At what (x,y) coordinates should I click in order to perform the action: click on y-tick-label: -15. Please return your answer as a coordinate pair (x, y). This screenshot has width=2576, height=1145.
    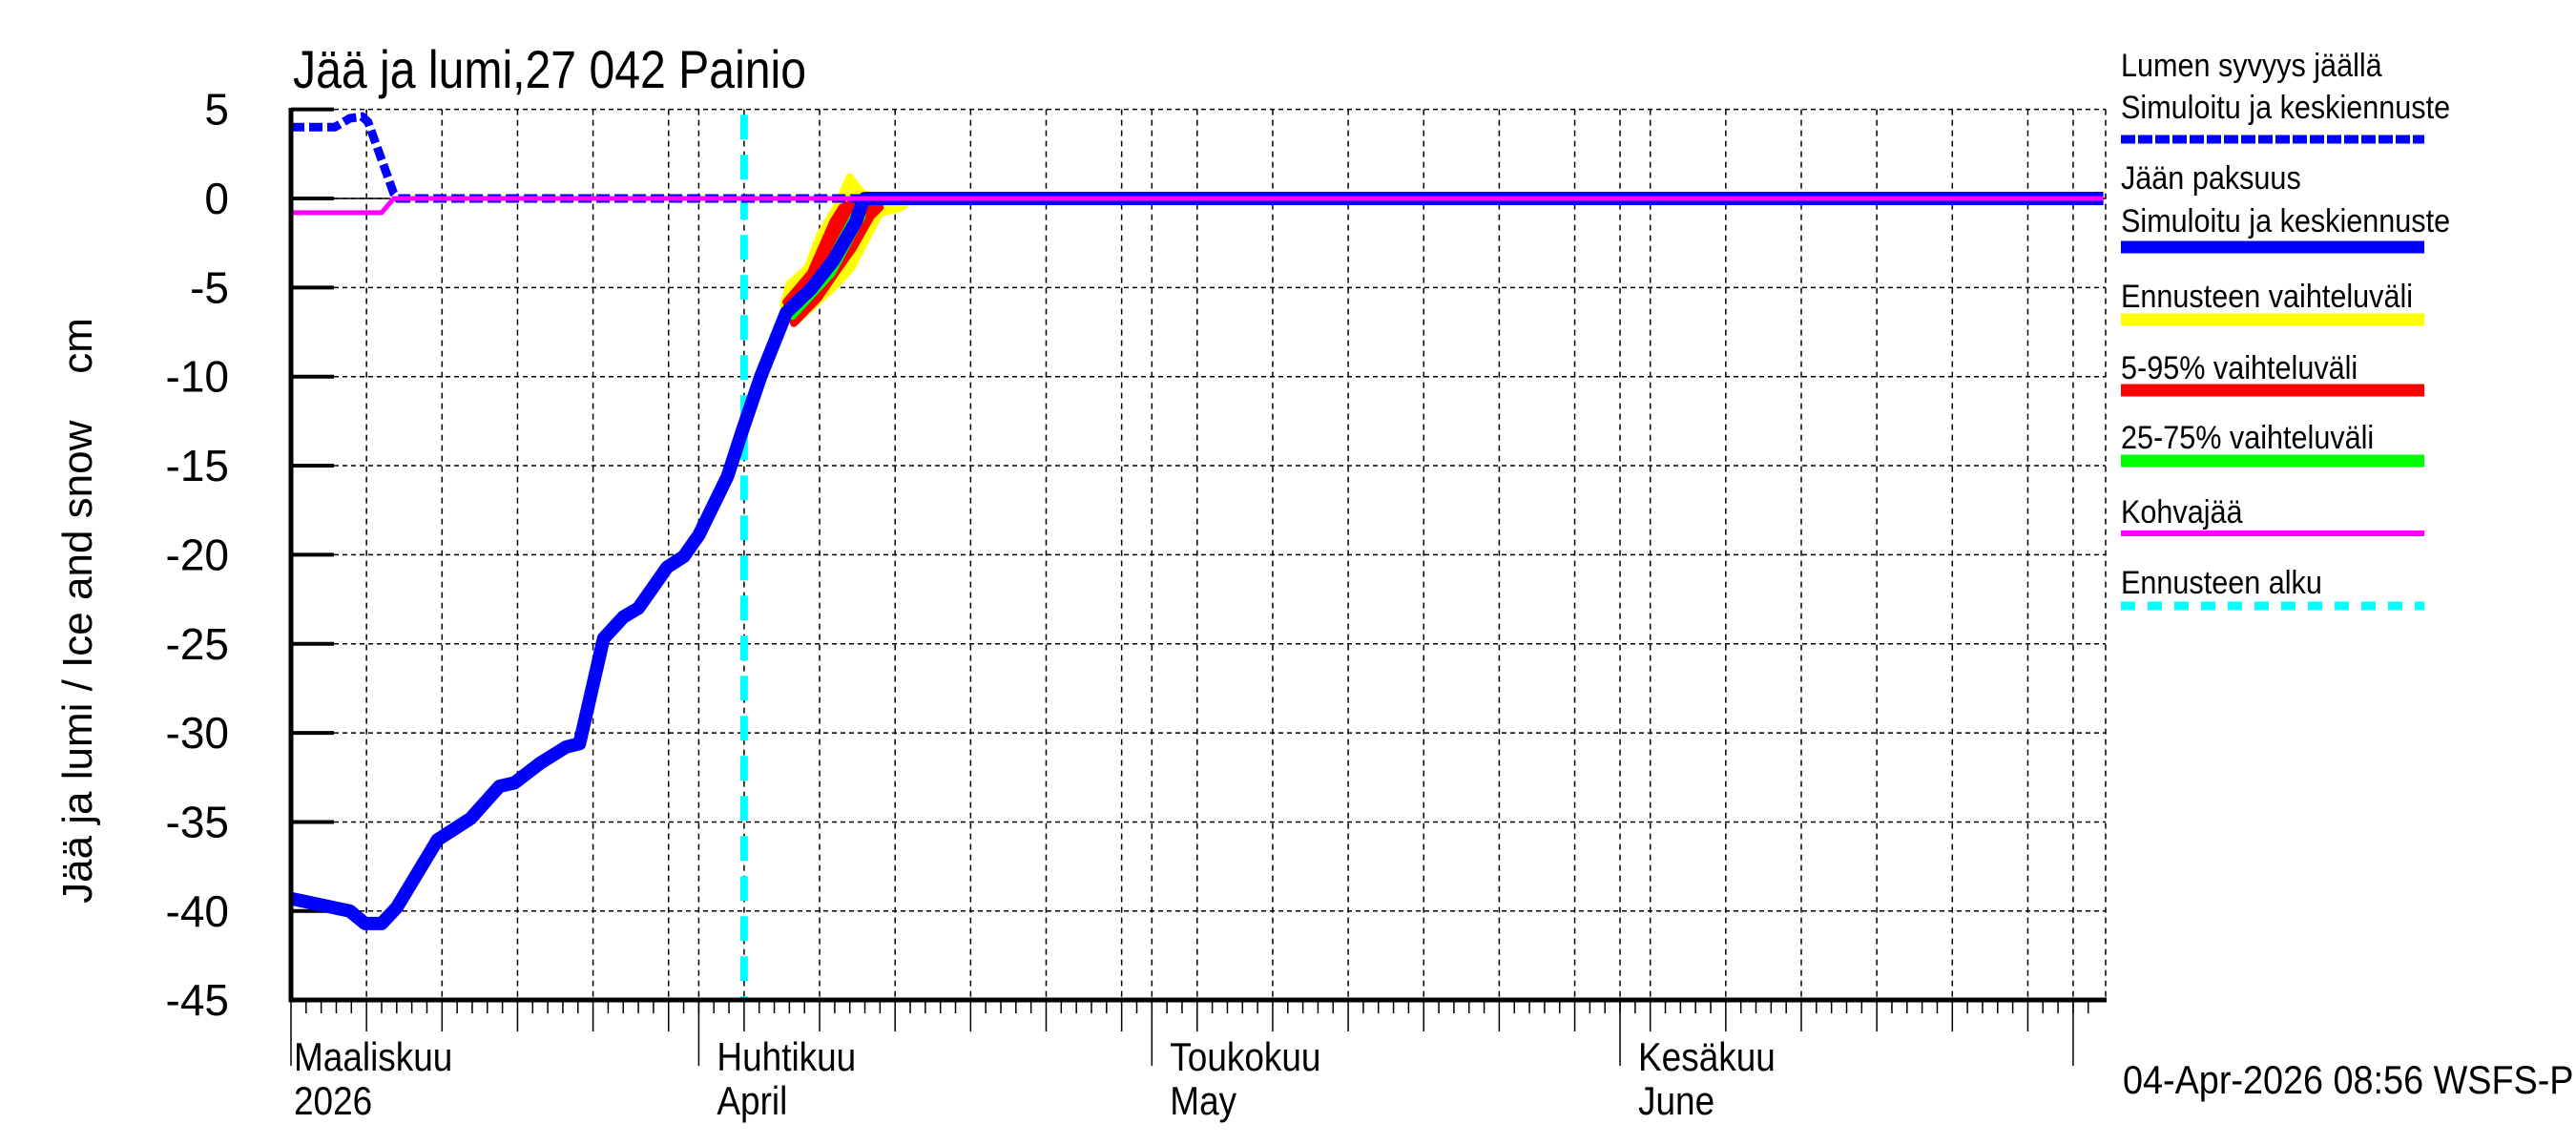
    Looking at the image, I should click on (197, 465).